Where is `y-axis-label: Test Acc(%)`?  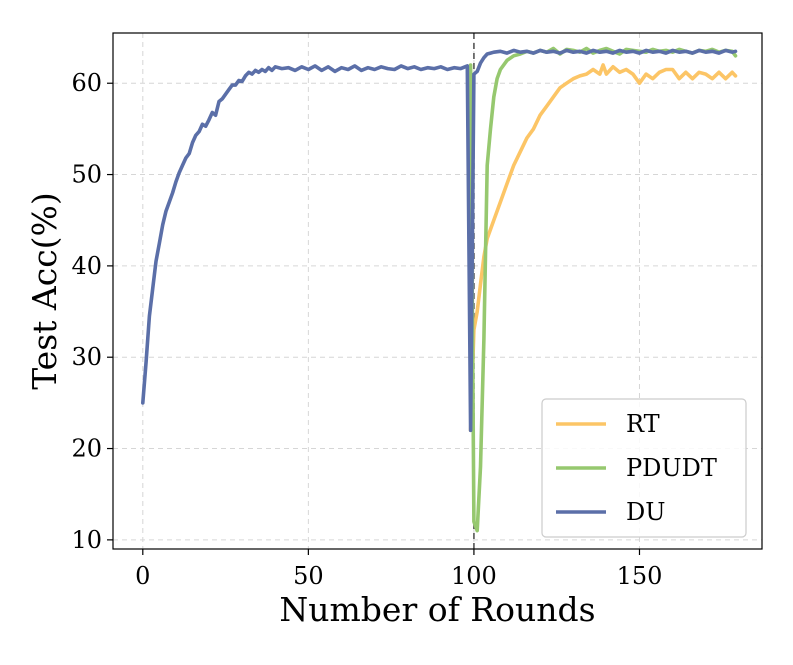
y-axis-label: Test Acc(%) is located at coordinates (44, 291).